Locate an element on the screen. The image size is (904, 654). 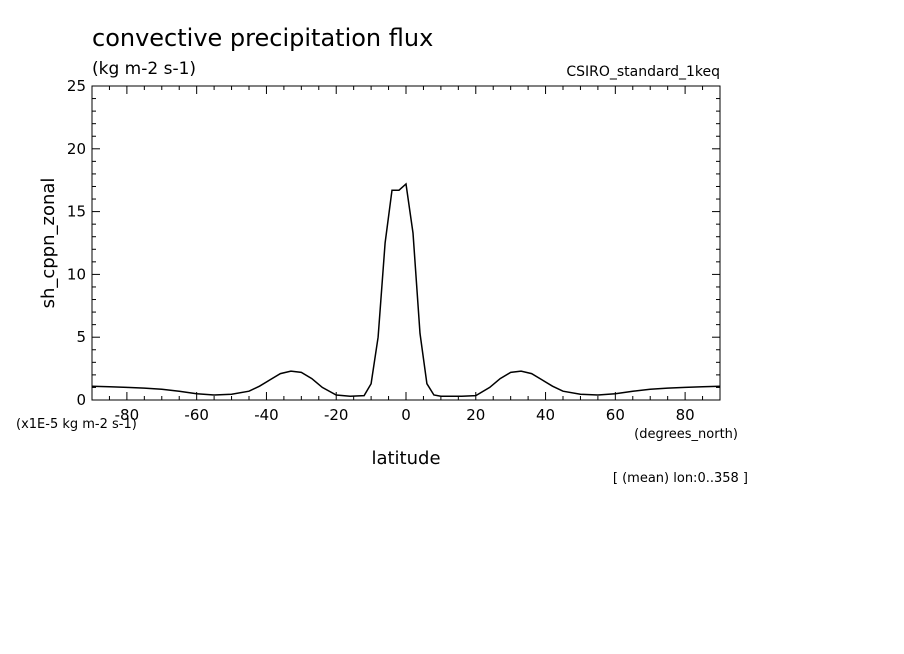
y-tick-label: 15 is located at coordinates (76, 212).